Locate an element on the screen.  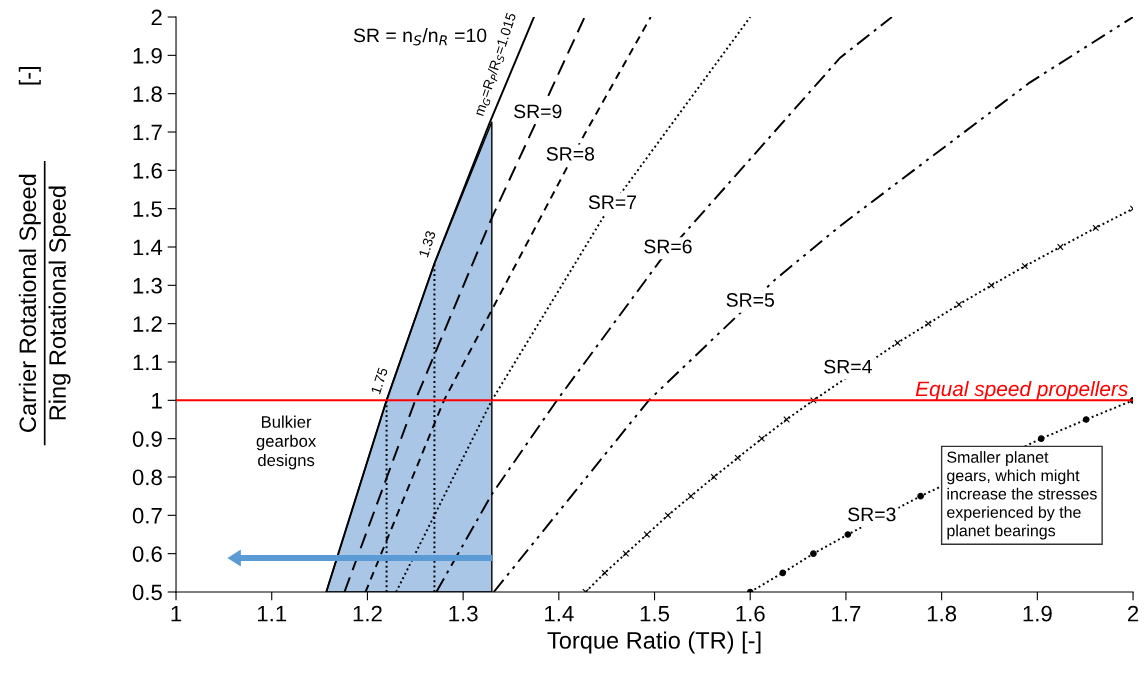
annotation: 1.33 is located at coordinates (427, 244).